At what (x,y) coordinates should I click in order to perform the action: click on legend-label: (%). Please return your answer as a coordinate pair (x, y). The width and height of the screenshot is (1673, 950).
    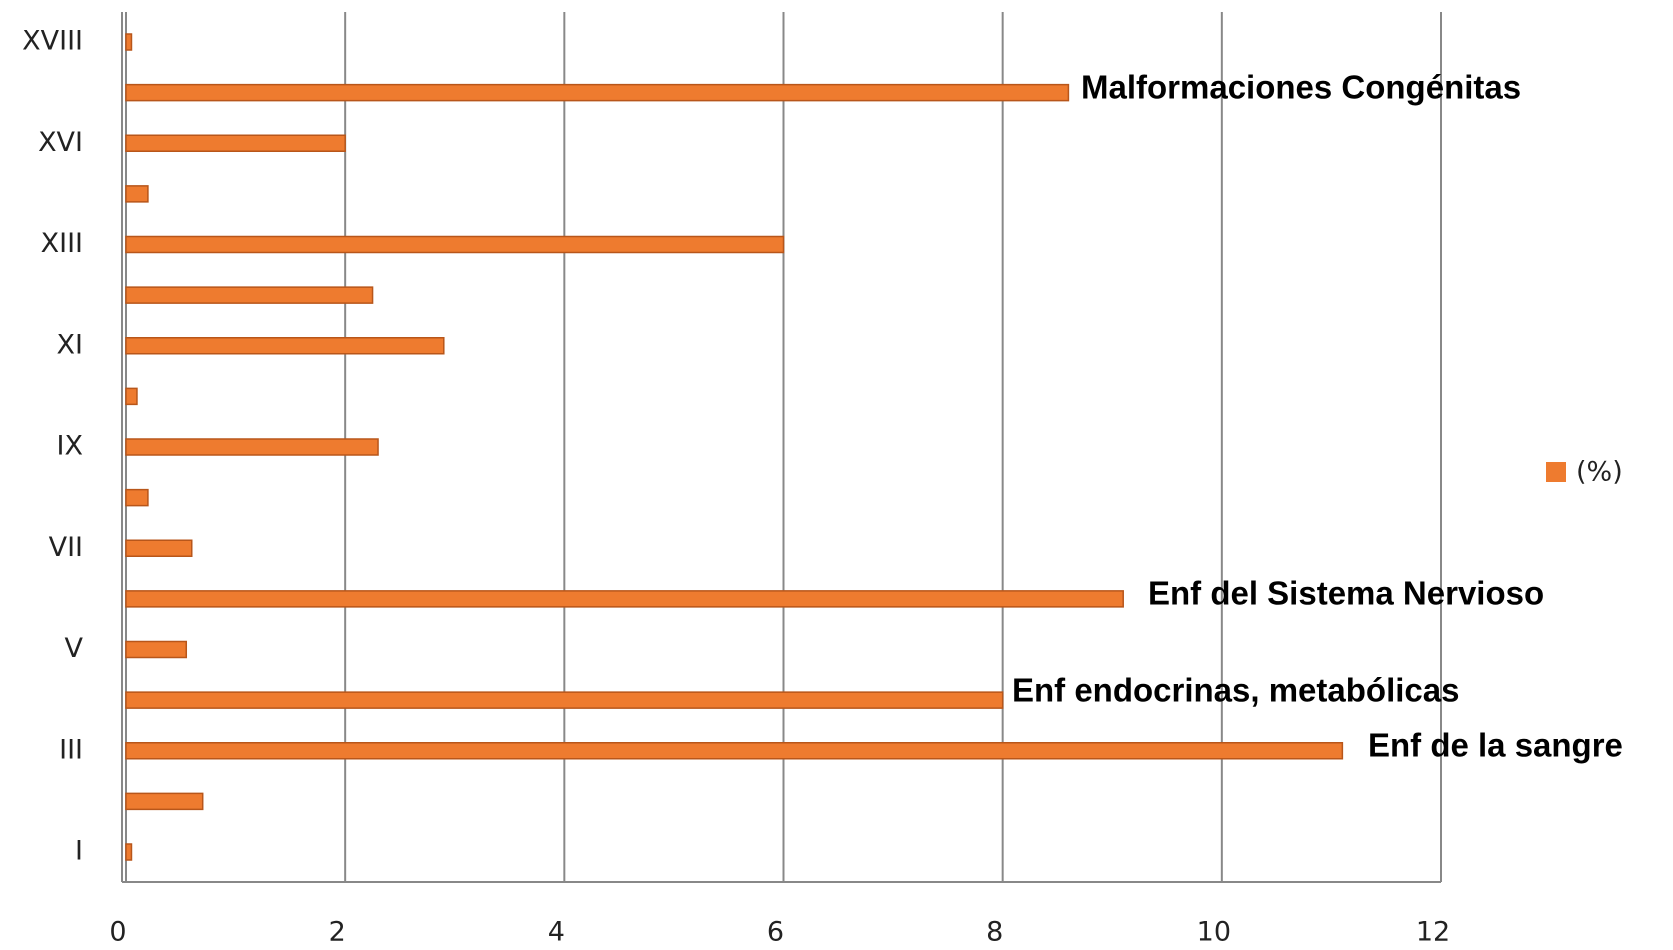
    Looking at the image, I should click on (1599, 472).